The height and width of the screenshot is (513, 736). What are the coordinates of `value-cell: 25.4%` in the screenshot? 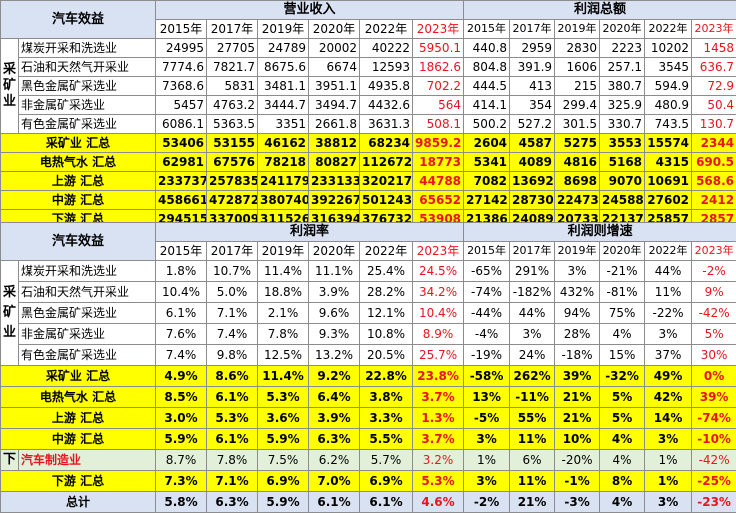 It's located at (386, 271).